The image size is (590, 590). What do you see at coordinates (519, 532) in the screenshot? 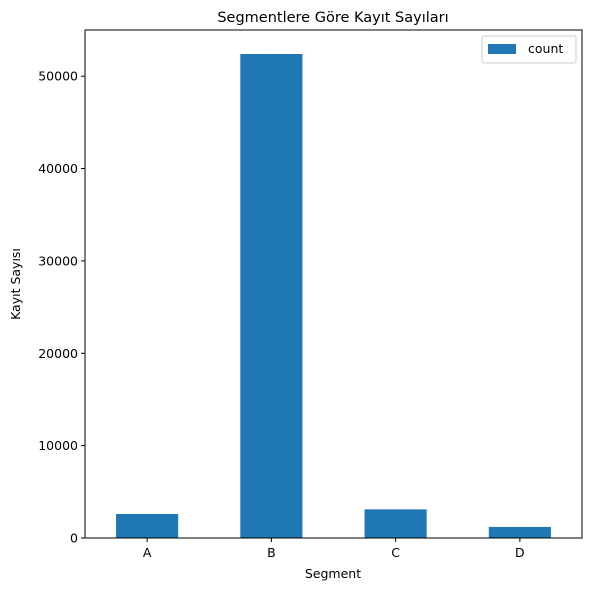
I see `bar-d` at bounding box center [519, 532].